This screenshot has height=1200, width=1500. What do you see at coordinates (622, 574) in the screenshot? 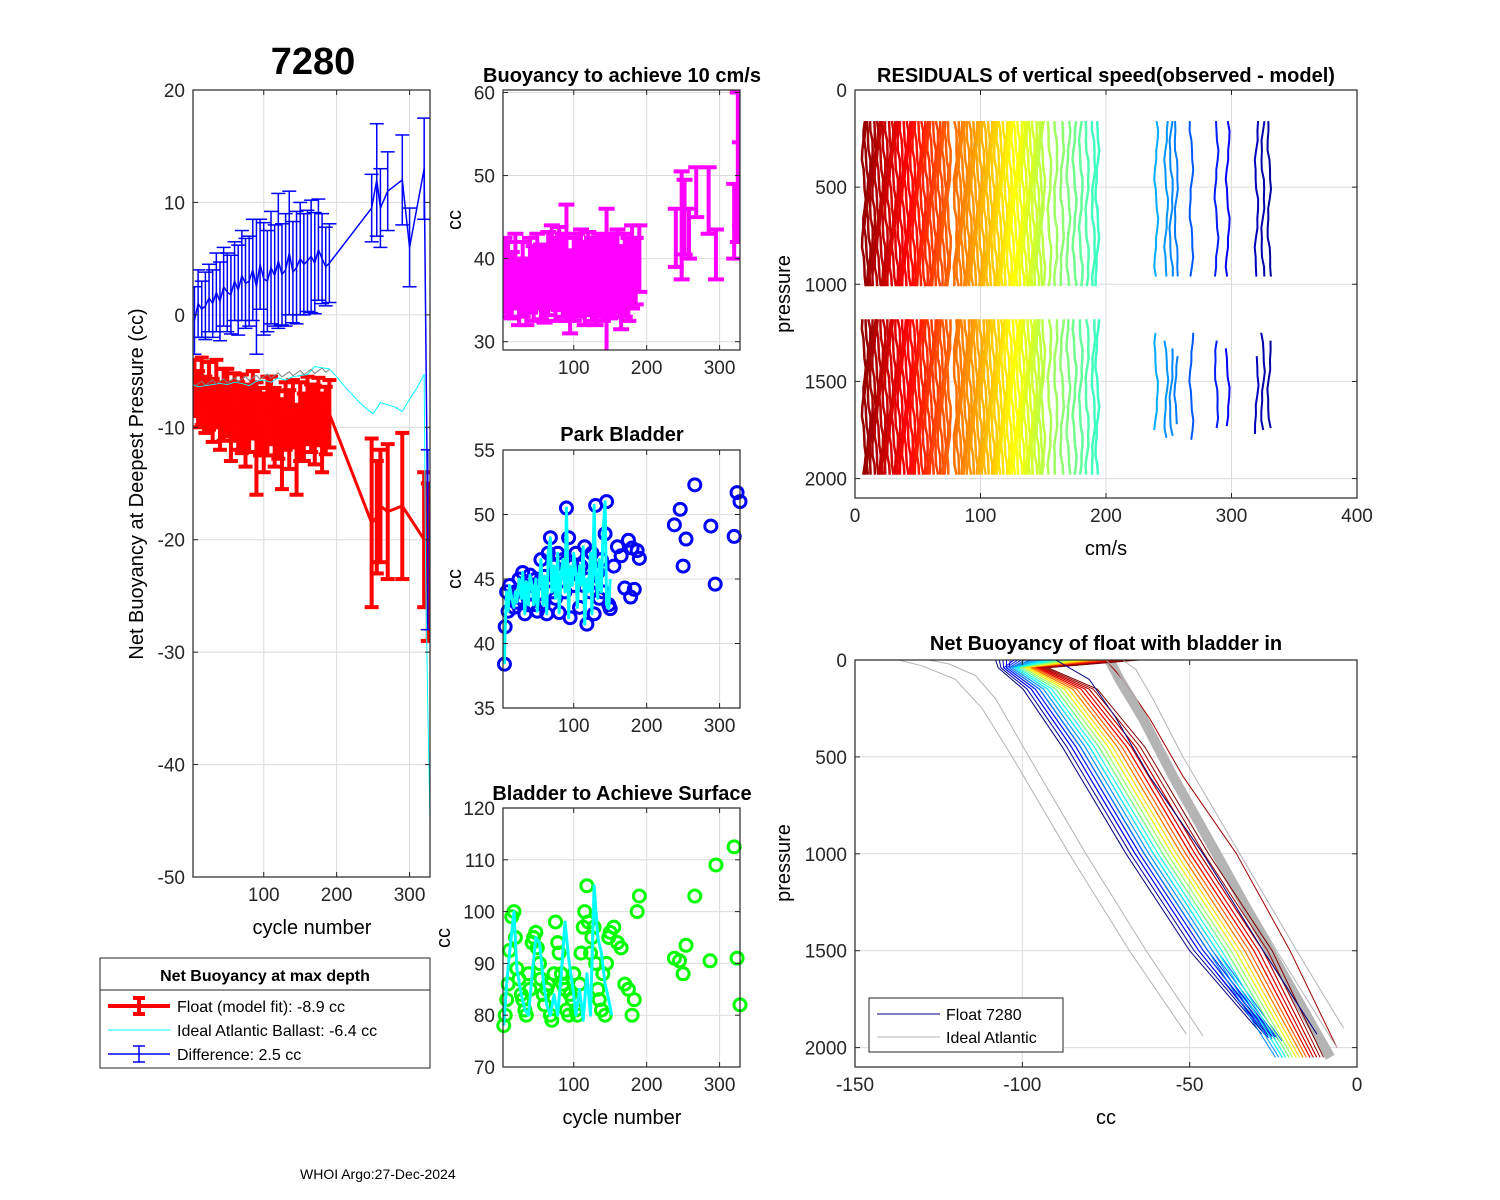
I see `panel3-marks` at bounding box center [622, 574].